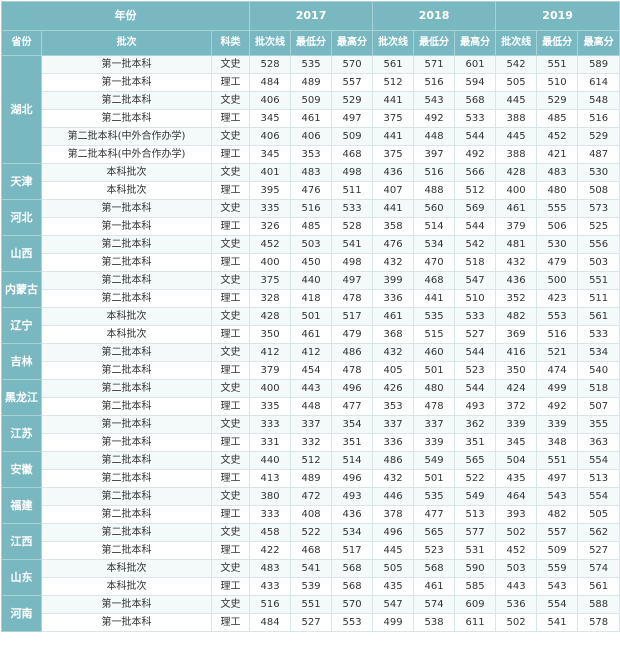 This screenshot has width=620, height=652. I want to click on table-row: 河南 第一批本科 文史 516 551 570 547 574 609 536 554 588, so click(310, 613).